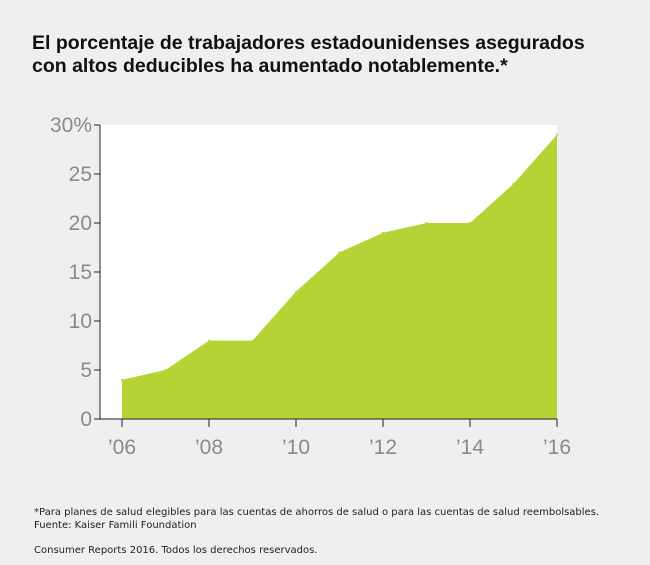  Describe the element at coordinates (252, 340) in the screenshot. I see `data-point-2009` at that location.